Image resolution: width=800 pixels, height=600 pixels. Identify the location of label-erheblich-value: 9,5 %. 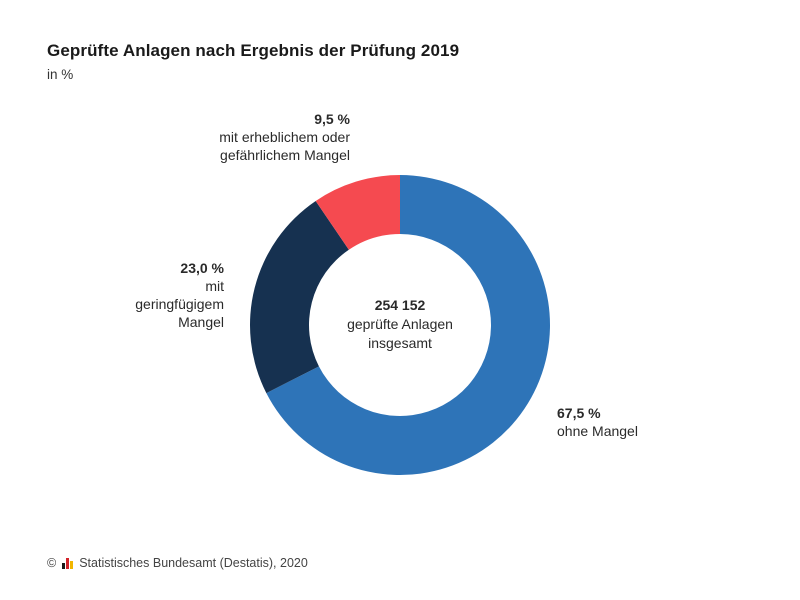
(332, 119).